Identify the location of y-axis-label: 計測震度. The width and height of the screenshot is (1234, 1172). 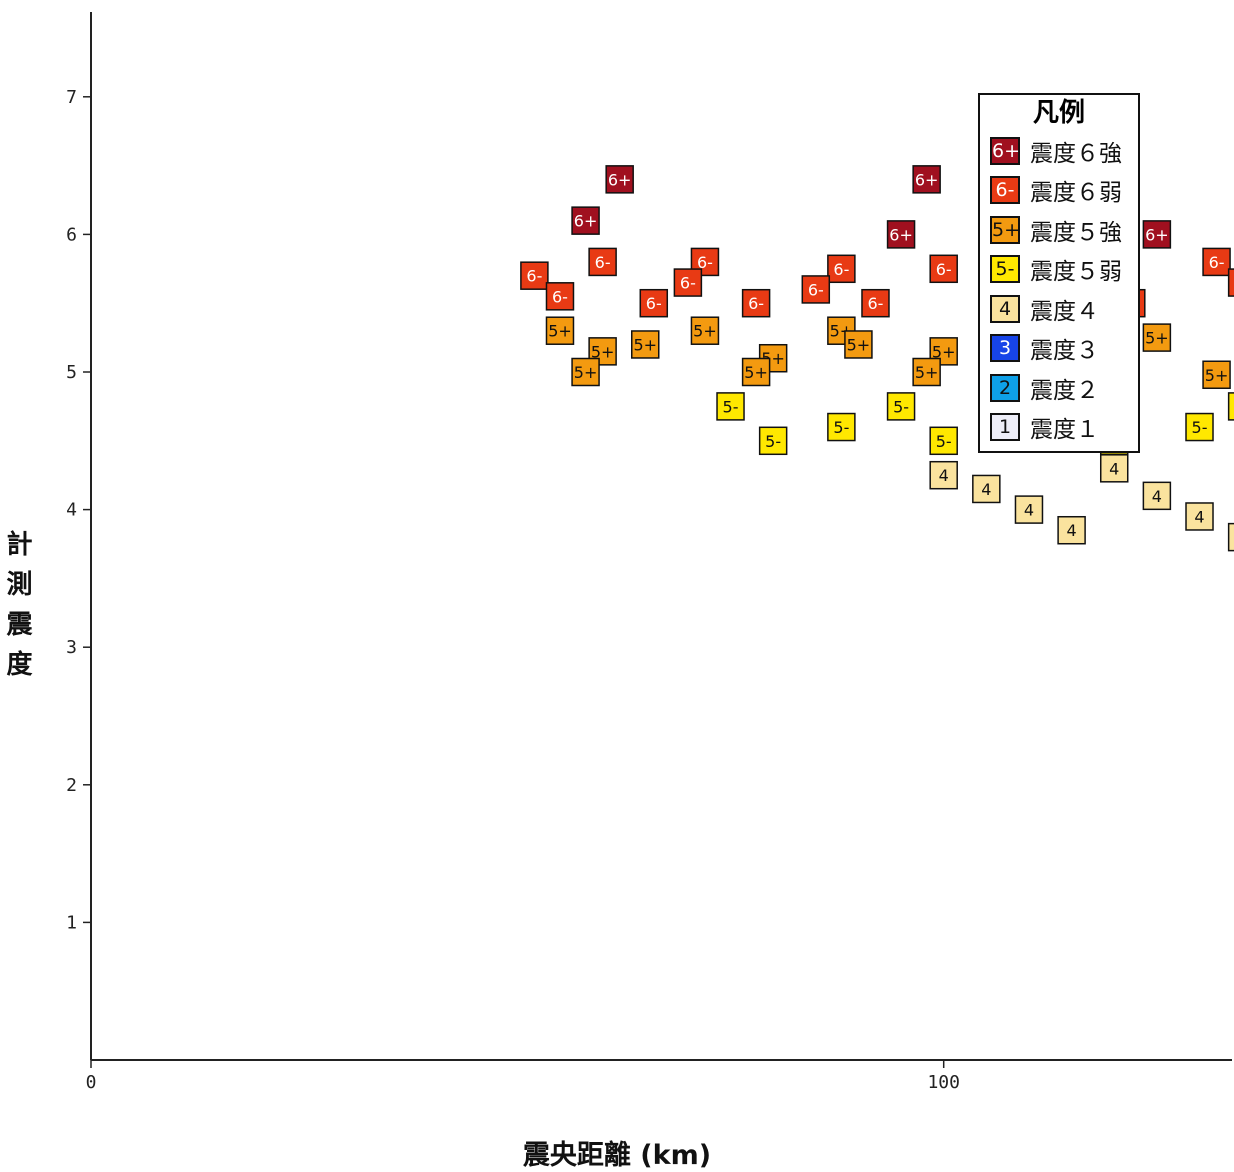
(17, 610).